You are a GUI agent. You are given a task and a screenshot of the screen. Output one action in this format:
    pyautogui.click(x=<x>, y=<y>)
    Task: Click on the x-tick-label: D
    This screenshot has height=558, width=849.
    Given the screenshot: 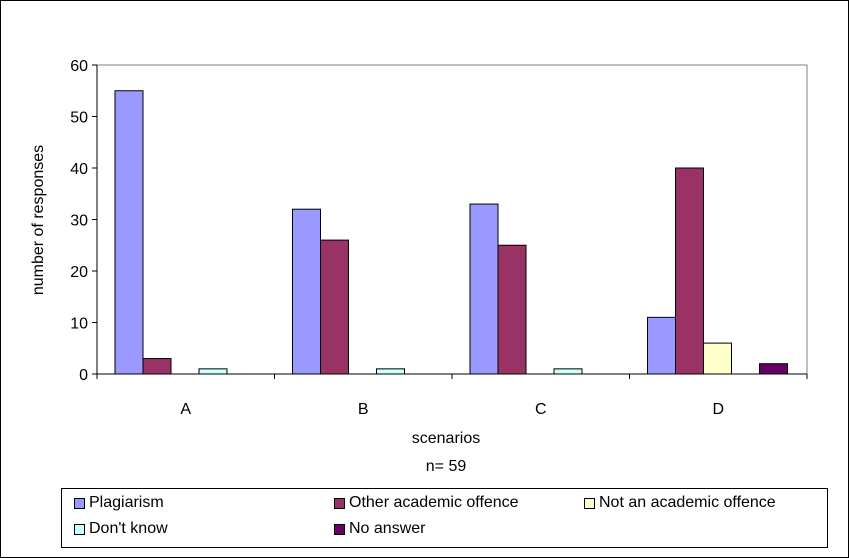 What is the action you would take?
    pyautogui.click(x=718, y=409)
    